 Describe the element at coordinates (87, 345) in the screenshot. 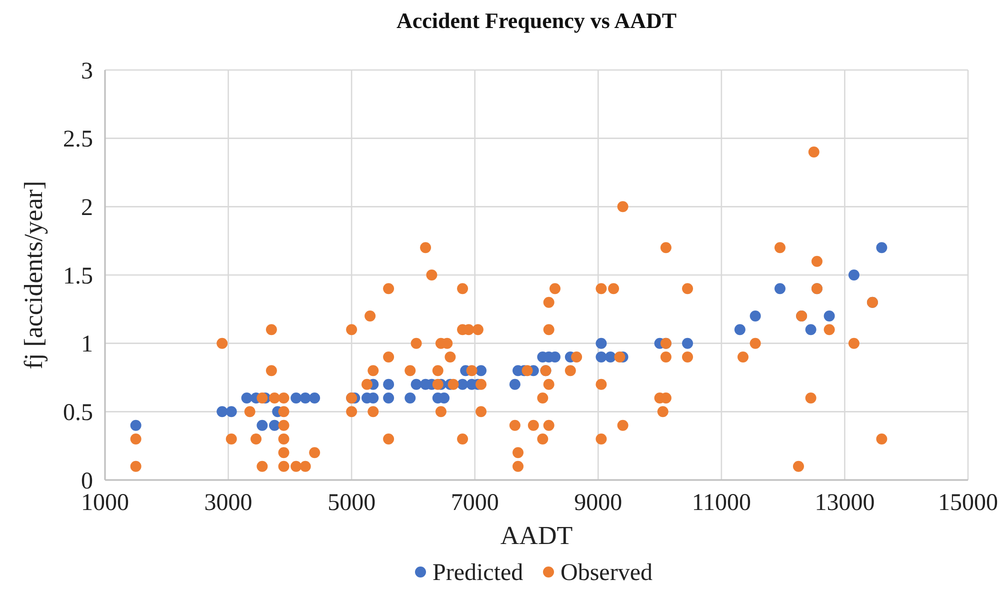

I see `y-tick-label: 1` at that location.